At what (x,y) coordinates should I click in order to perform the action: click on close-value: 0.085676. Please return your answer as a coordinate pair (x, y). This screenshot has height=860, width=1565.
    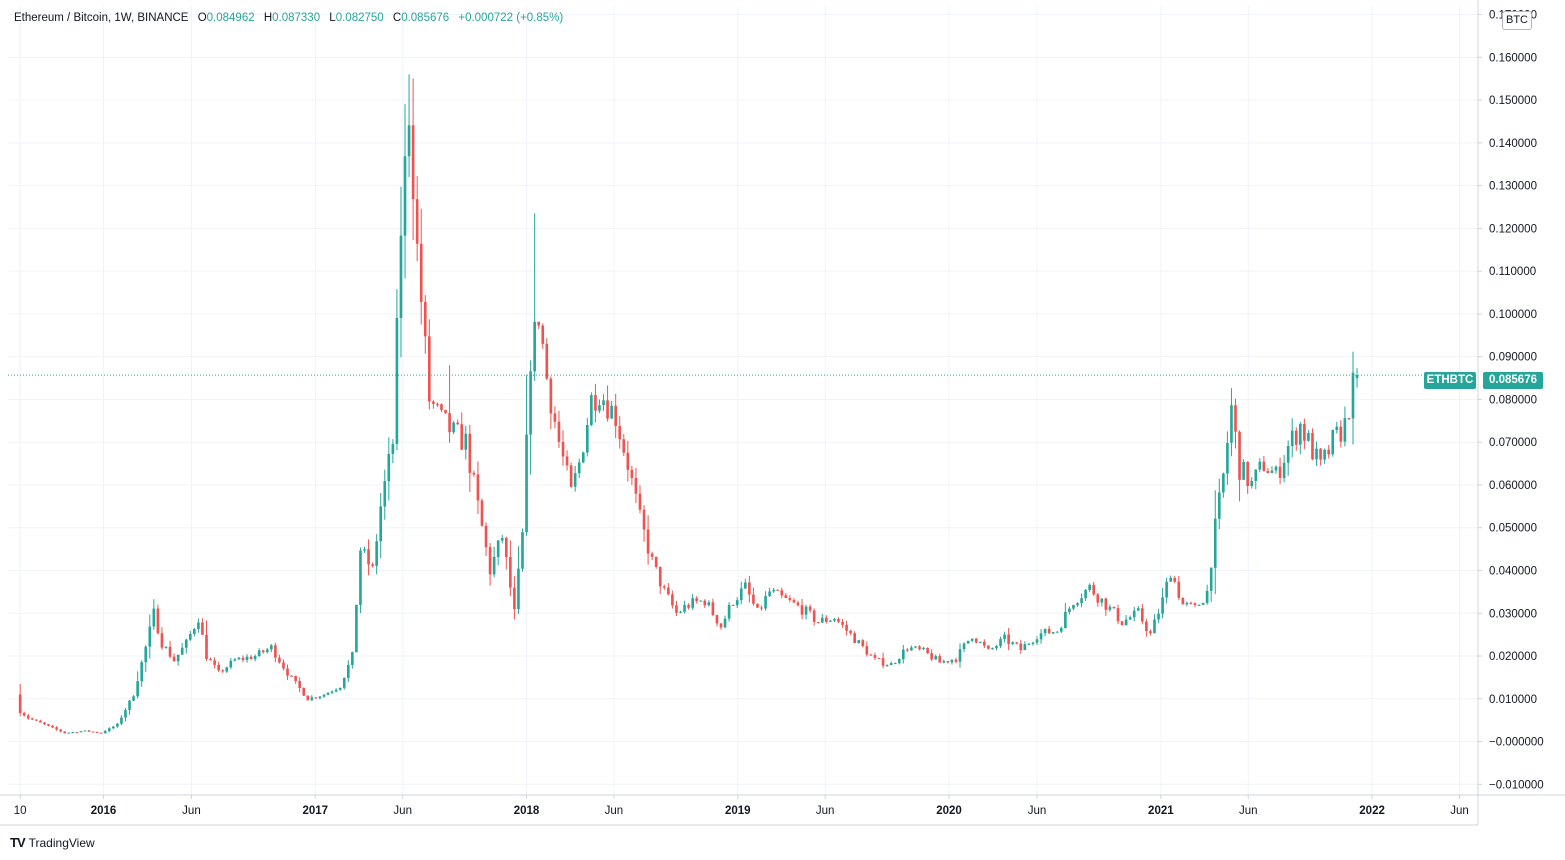
    Looking at the image, I should click on (425, 18).